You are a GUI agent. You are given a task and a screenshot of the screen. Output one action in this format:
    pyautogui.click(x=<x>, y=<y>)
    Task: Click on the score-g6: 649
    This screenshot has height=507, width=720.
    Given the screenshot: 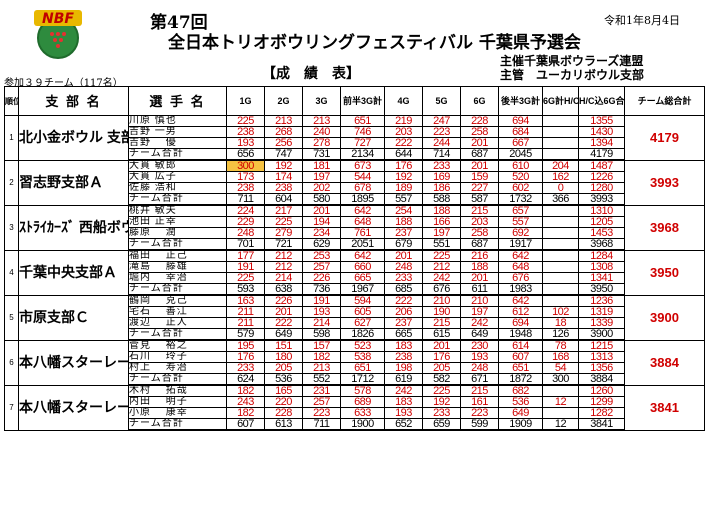 What is the action you would take?
    pyautogui.click(x=479, y=334)
    